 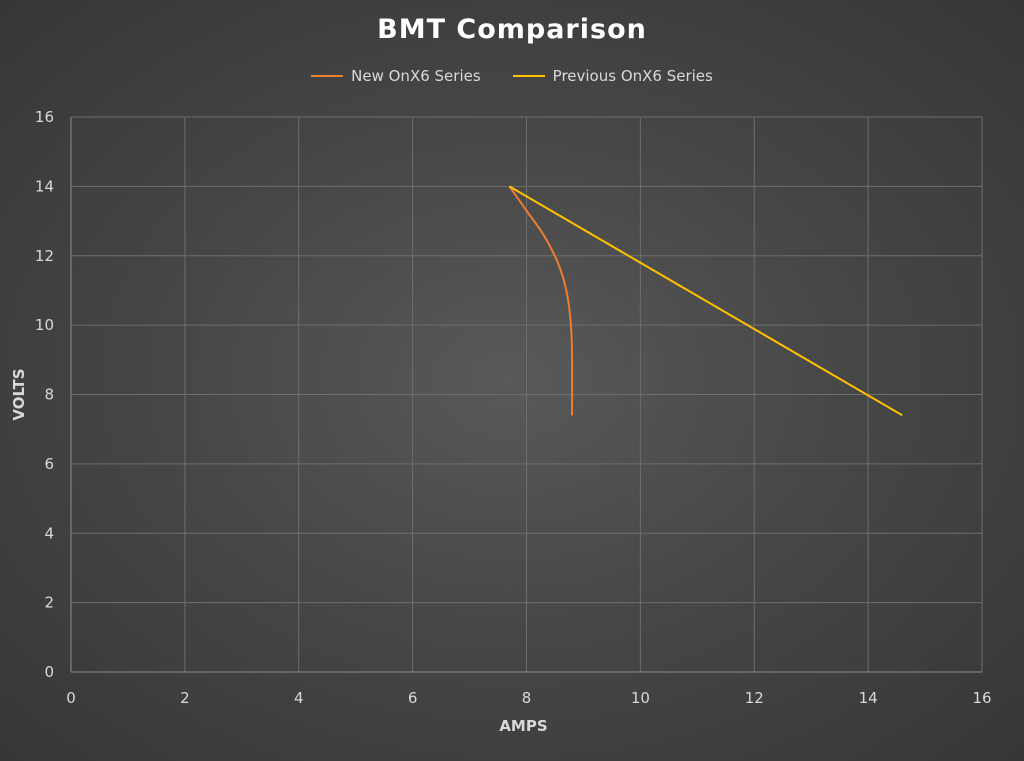 I want to click on x-tick-label: 12, so click(x=754, y=698).